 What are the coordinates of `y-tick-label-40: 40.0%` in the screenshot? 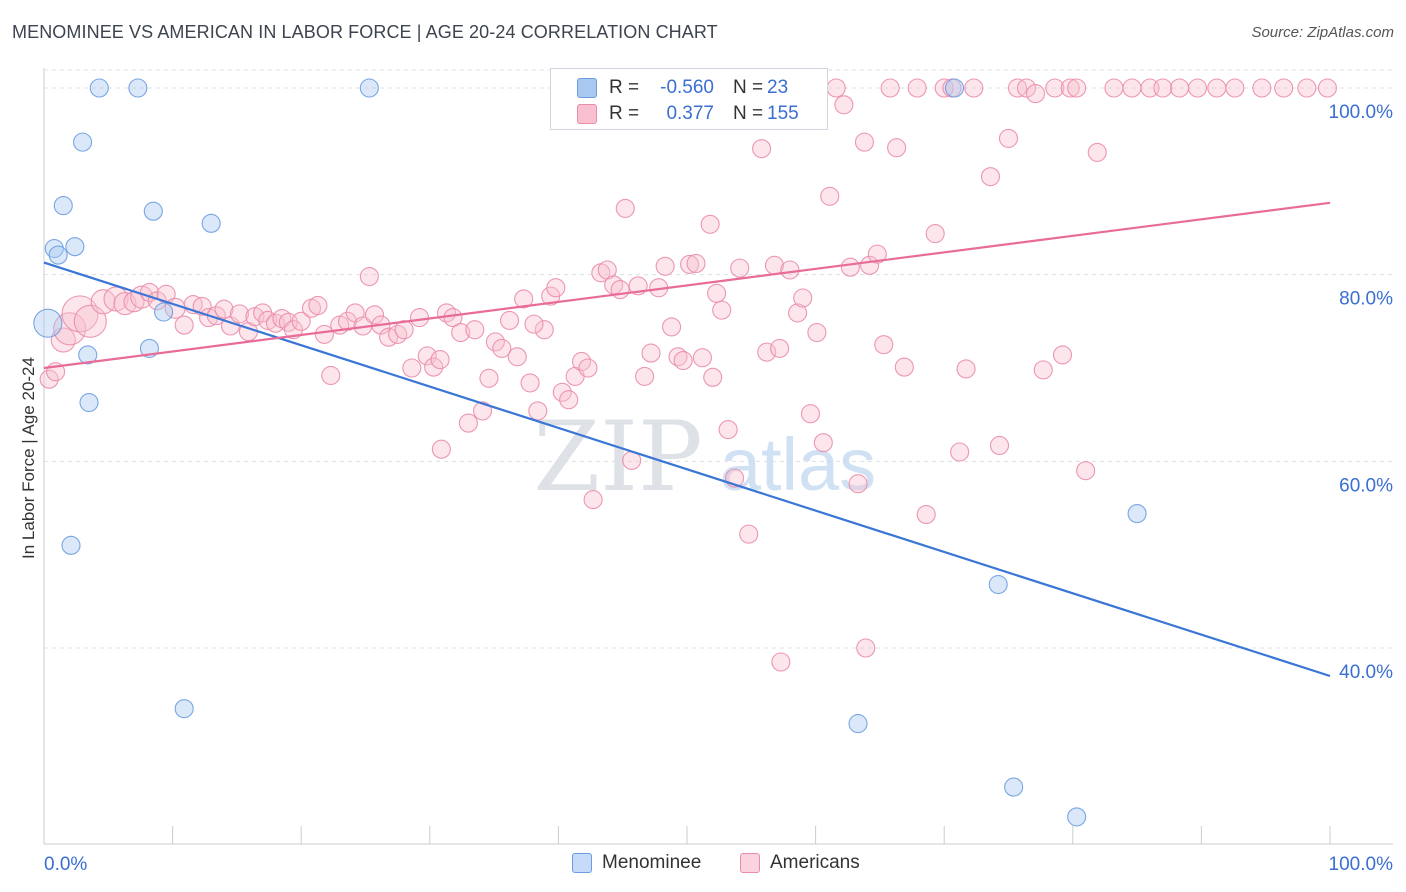 It's located at (1366, 672).